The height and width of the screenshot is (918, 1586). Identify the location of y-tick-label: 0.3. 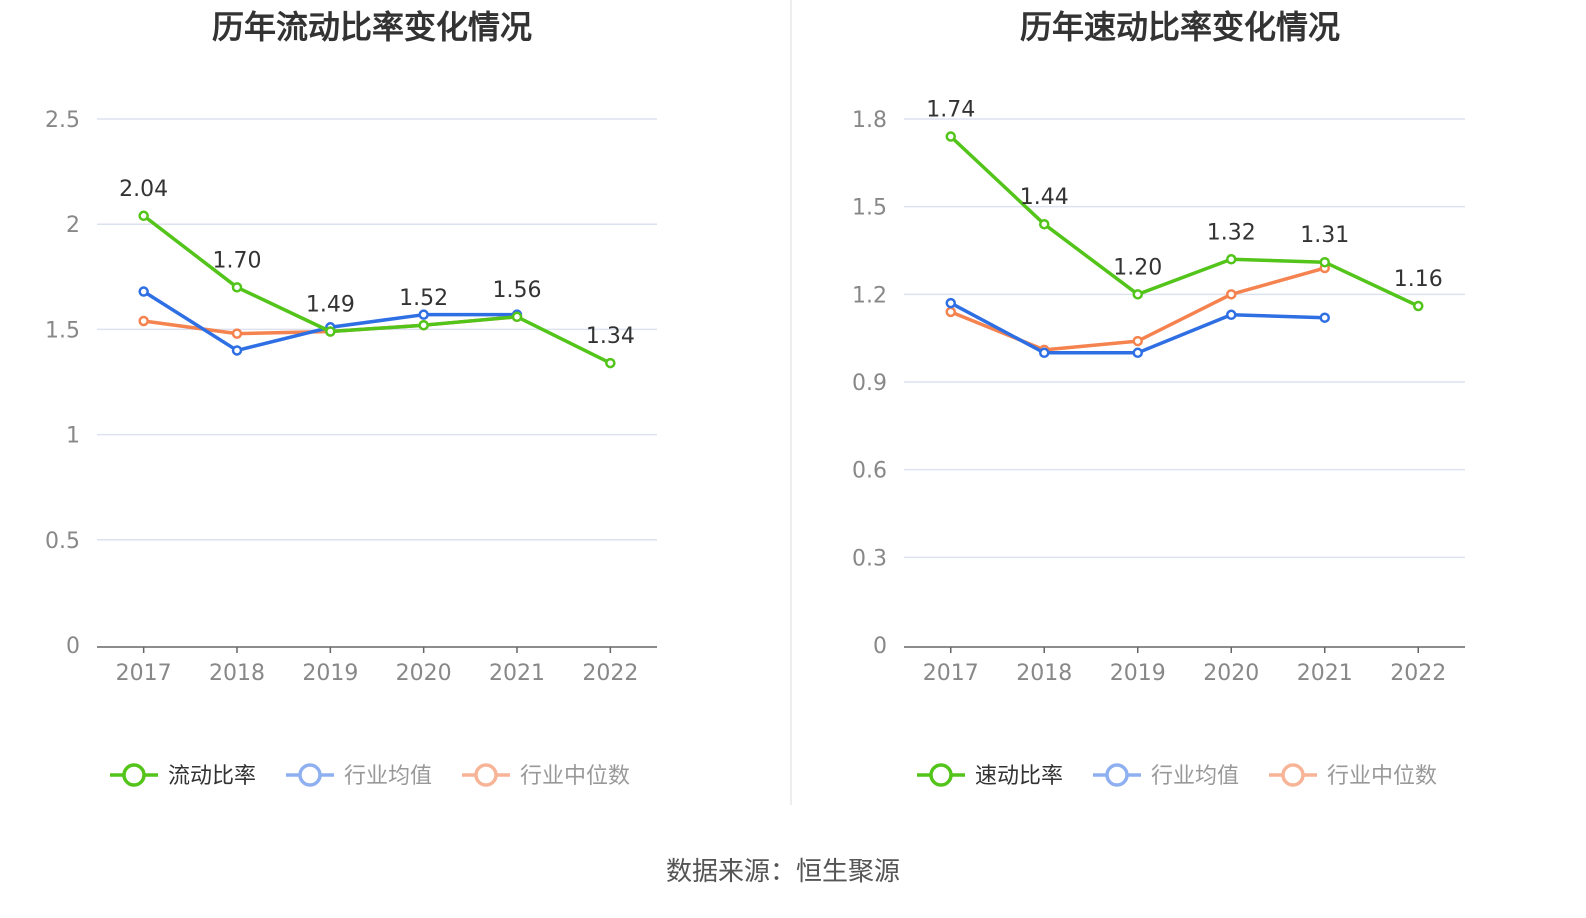
(869, 558).